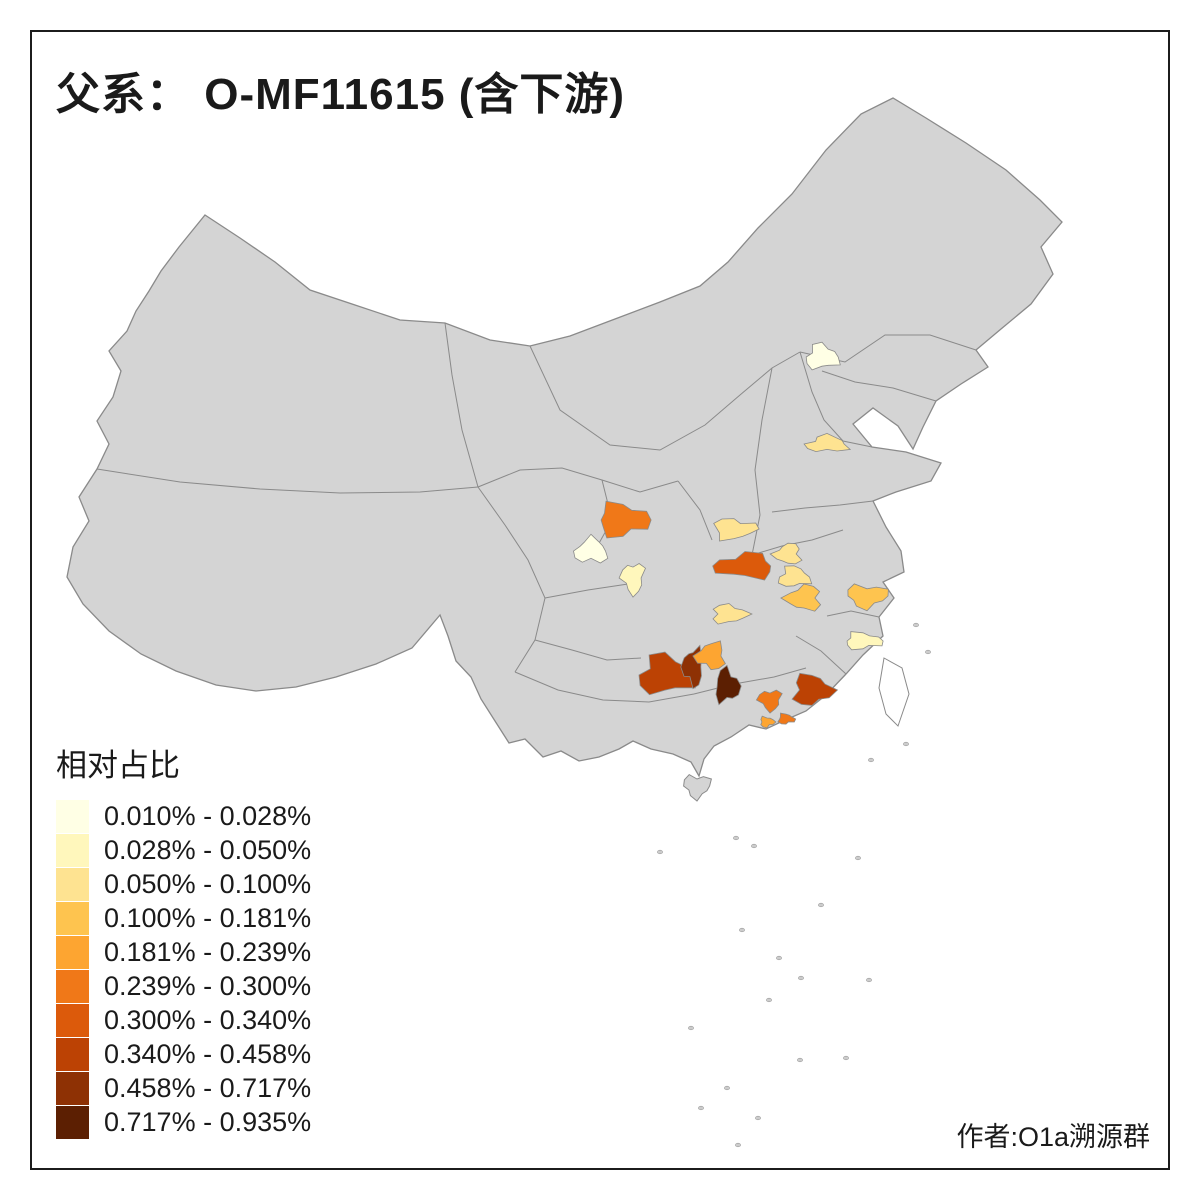 The width and height of the screenshot is (1200, 1200). What do you see at coordinates (208, 1087) in the screenshot?
I see `legend-label: 0.458% - 0.717%` at bounding box center [208, 1087].